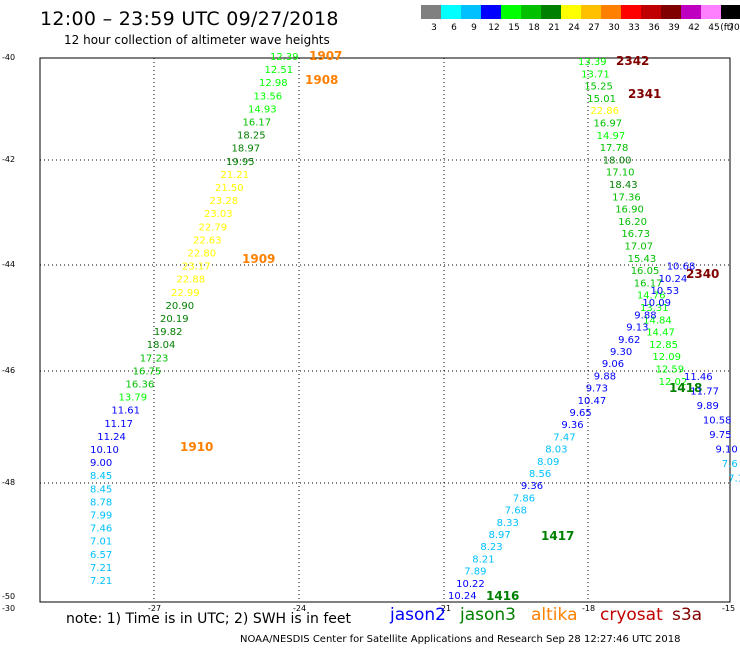 Image resolution: width=740 pixels, height=650 pixels. What do you see at coordinates (694, 28) in the screenshot?
I see `colorbar-label: 42` at bounding box center [694, 28].